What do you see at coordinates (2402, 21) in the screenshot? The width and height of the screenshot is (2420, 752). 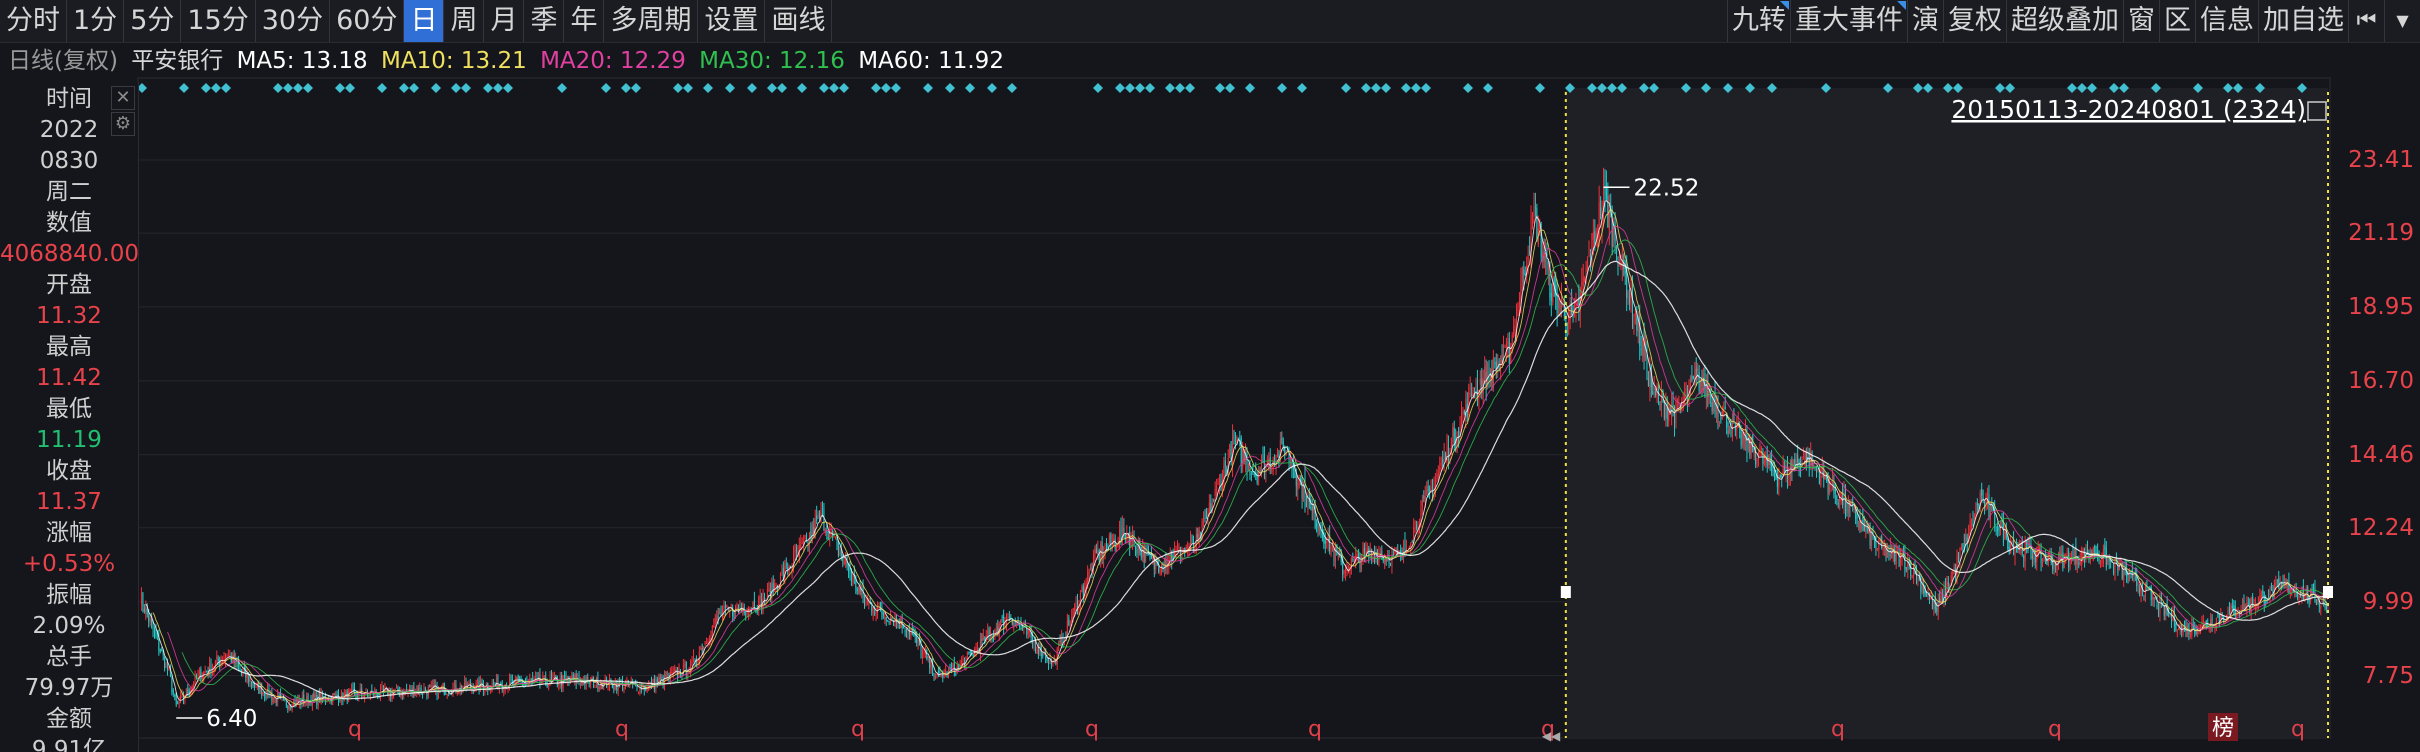 I see `dropdown-icon: ▼` at bounding box center [2402, 21].